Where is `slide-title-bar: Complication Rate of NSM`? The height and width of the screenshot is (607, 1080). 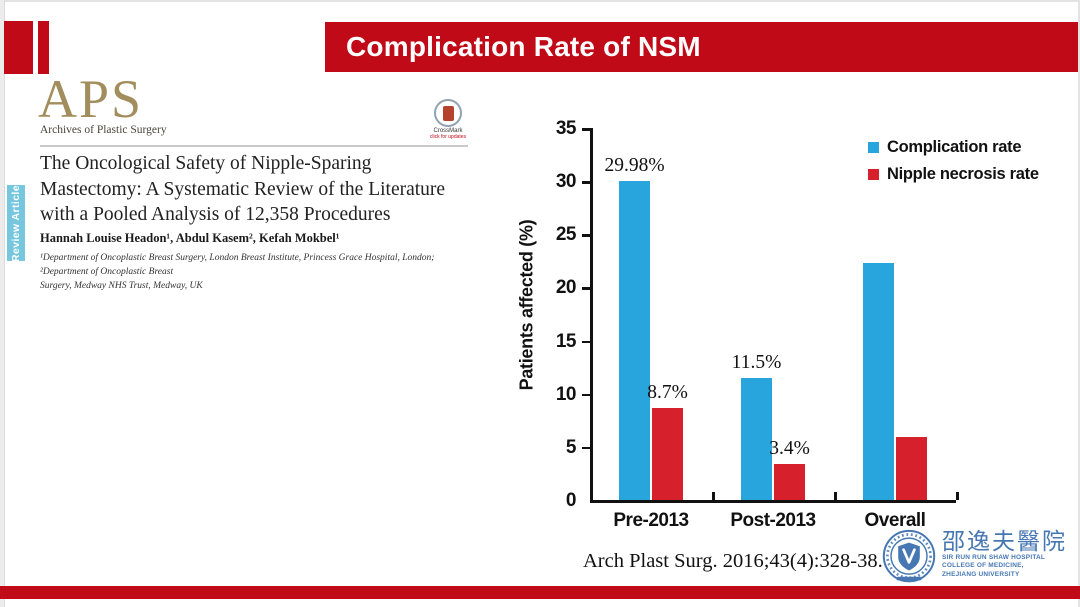 slide-title-bar: Complication Rate of NSM is located at coordinates (701, 47).